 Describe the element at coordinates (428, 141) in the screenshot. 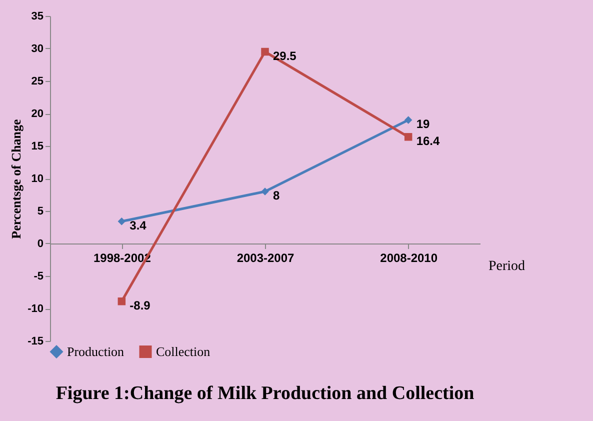

I see `data-label: 16.4` at that location.